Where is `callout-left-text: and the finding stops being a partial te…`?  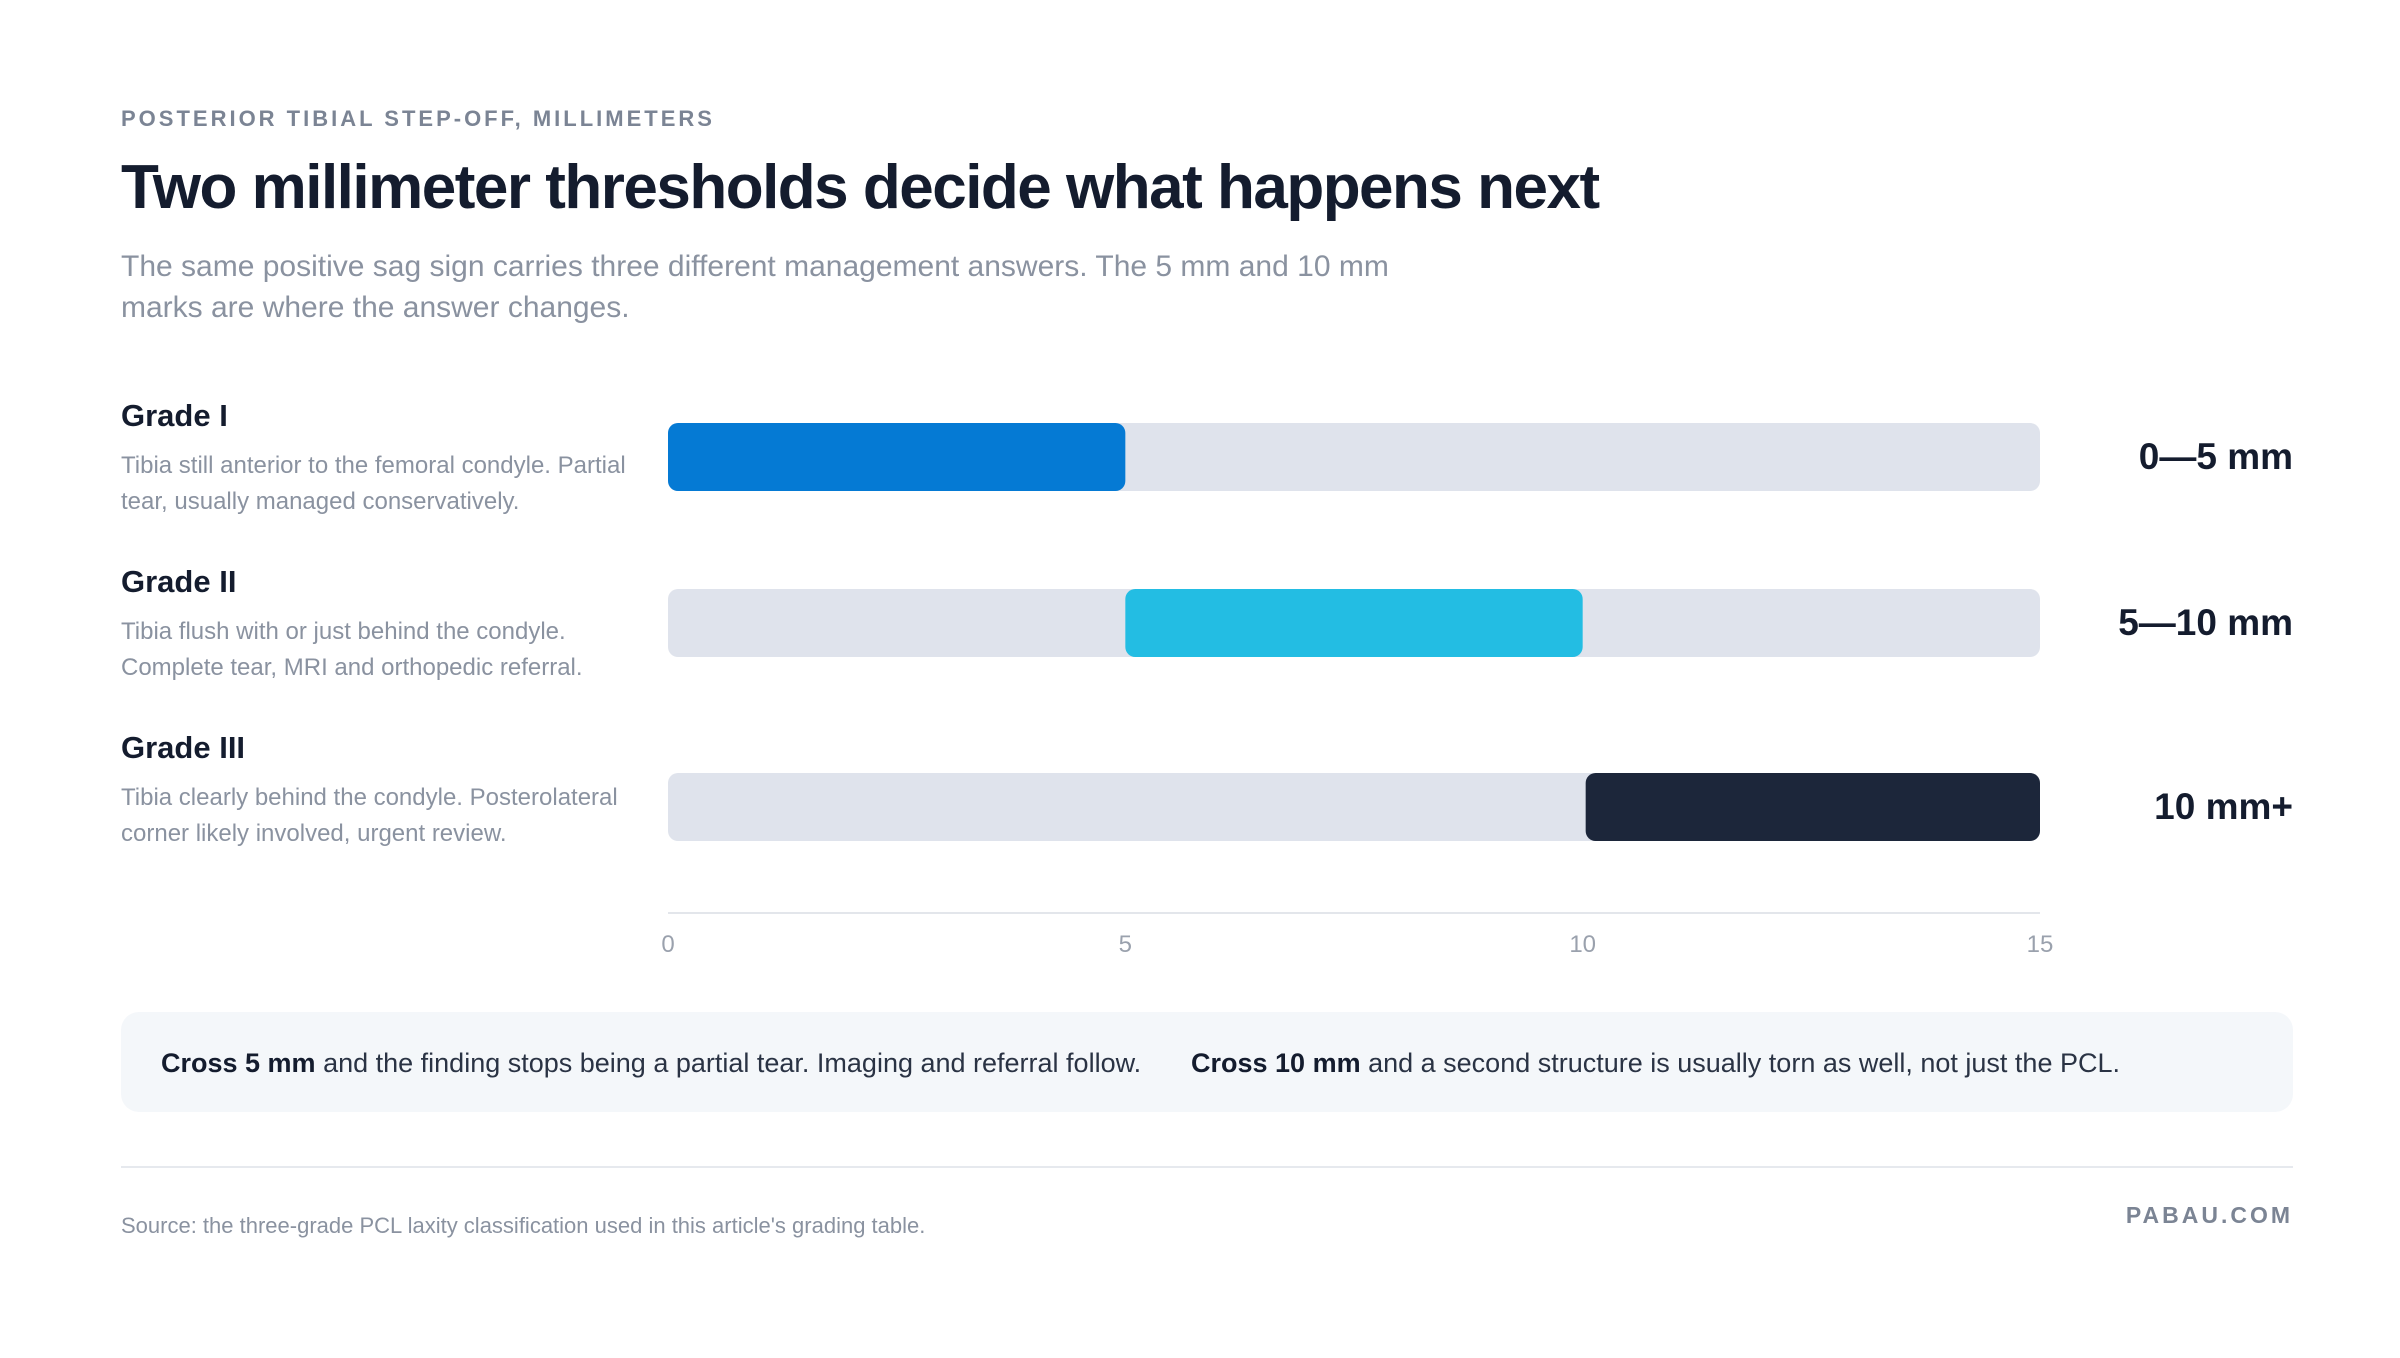
callout-left-text: and the finding stops being a partial te… is located at coordinates (728, 1063).